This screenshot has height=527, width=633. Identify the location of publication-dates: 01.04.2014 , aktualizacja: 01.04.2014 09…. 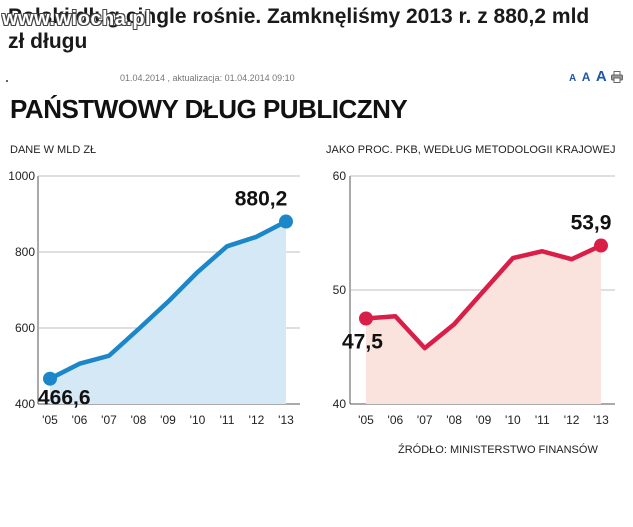
(207, 78).